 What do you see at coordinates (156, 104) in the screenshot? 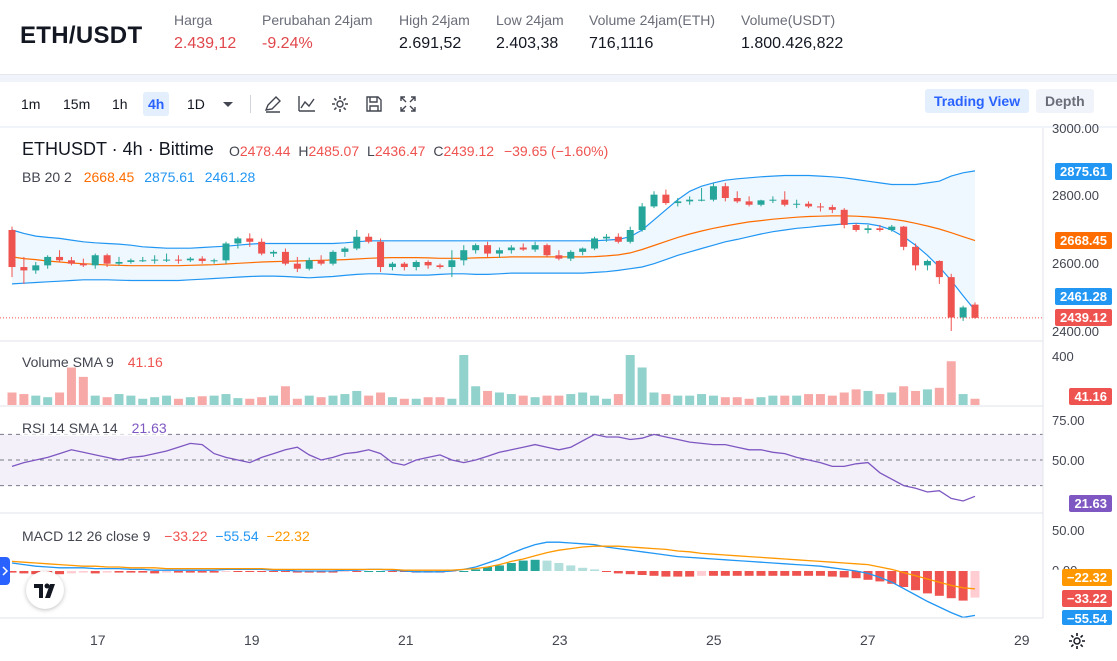
I see `timeframe-4h: 4h` at bounding box center [156, 104].